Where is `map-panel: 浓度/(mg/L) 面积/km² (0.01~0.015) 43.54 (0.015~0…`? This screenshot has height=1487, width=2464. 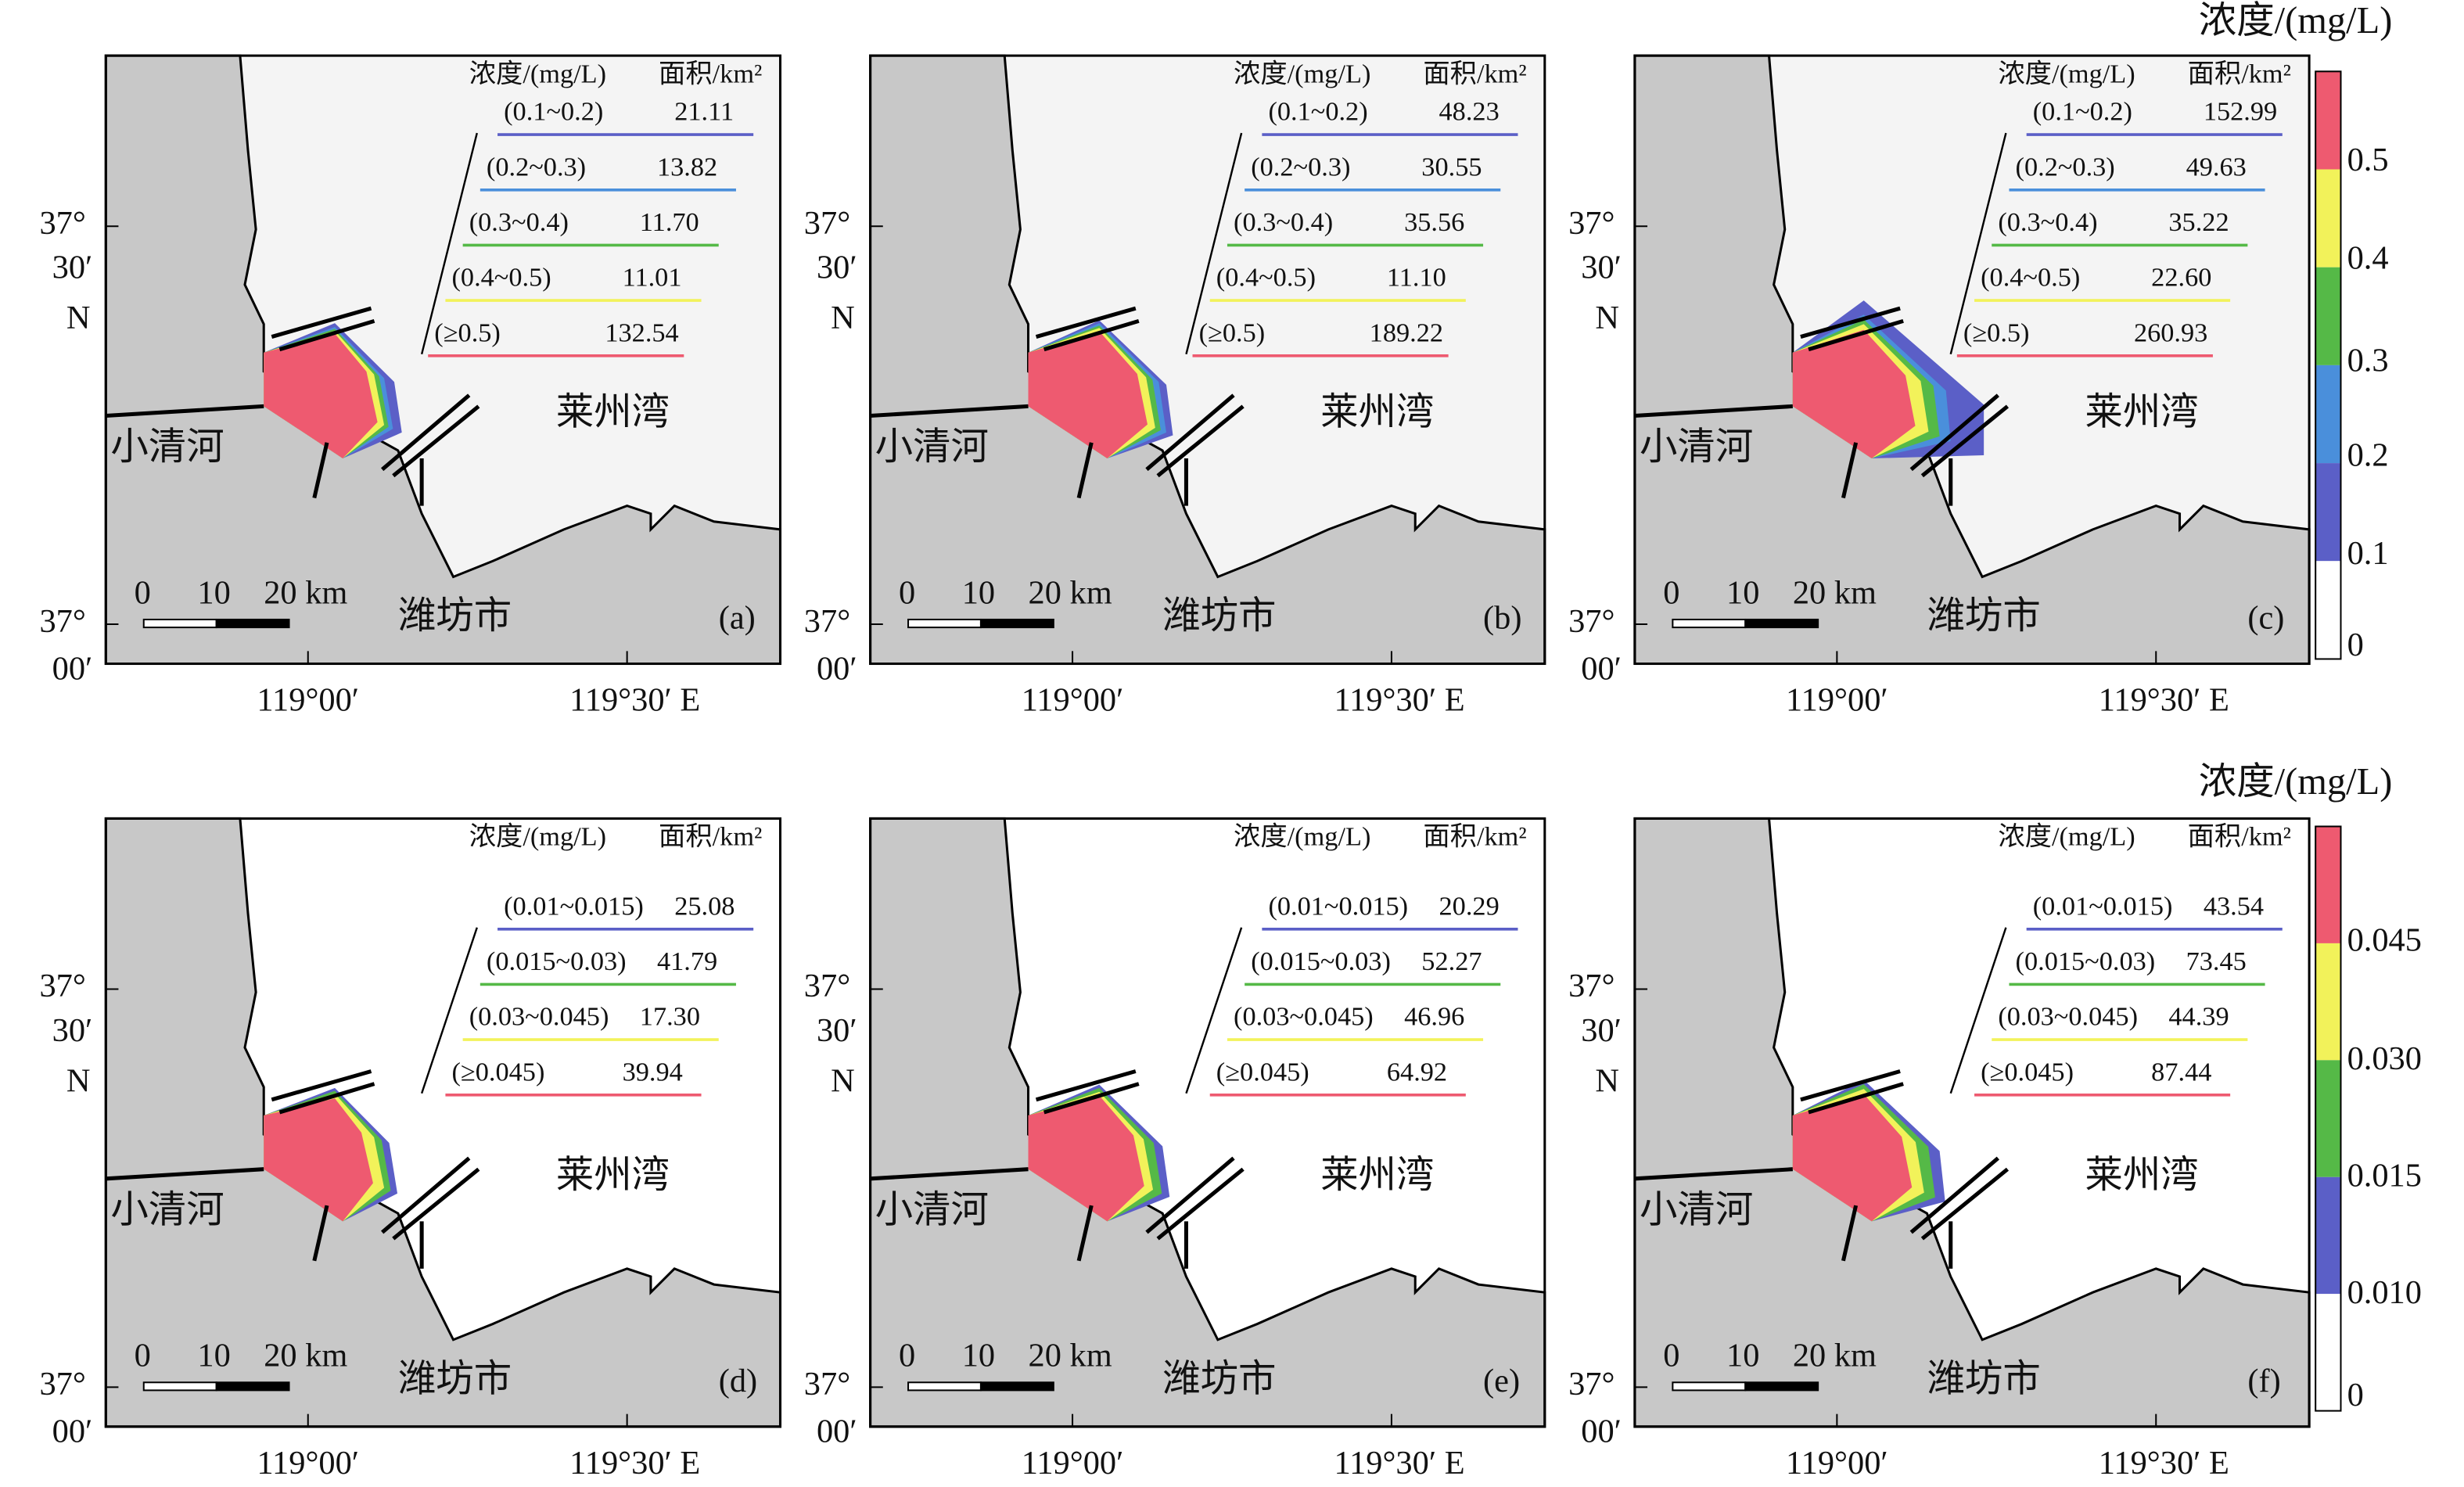 map-panel: 浓度/(mg/L) 面积/km² (0.01~0.015) 43.54 (0.015~0… is located at coordinates (1939, 1149).